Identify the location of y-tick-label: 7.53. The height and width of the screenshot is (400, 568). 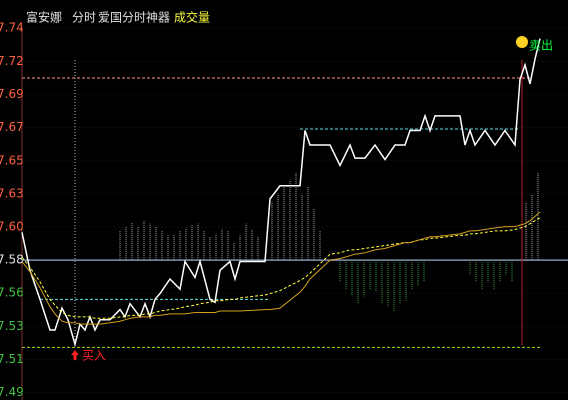
(12, 326).